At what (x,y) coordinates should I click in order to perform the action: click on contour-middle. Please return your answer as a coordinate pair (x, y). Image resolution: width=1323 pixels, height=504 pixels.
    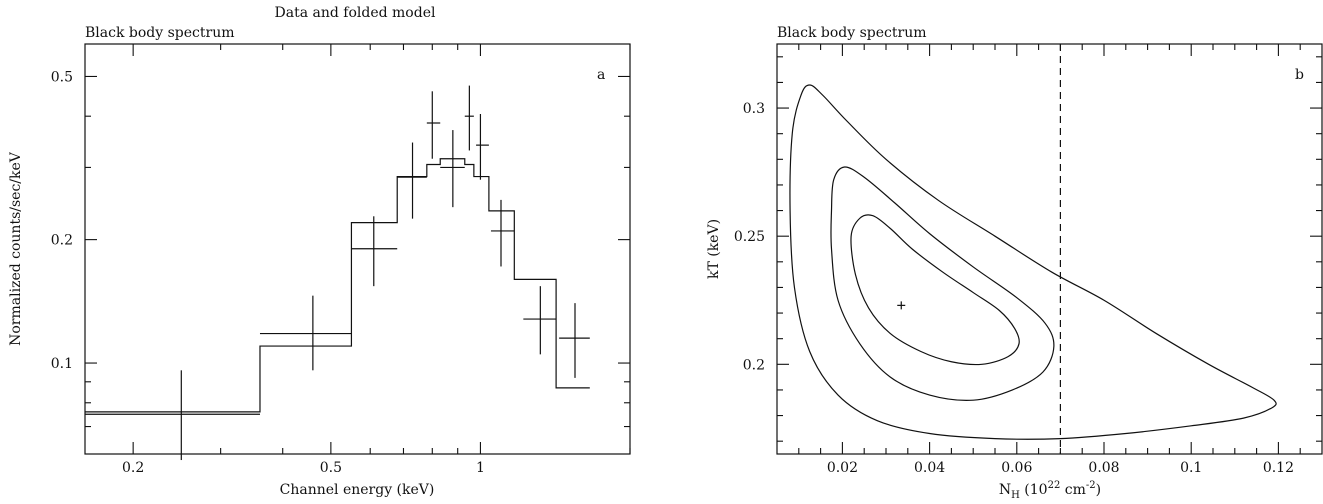
    Looking at the image, I should click on (942, 283).